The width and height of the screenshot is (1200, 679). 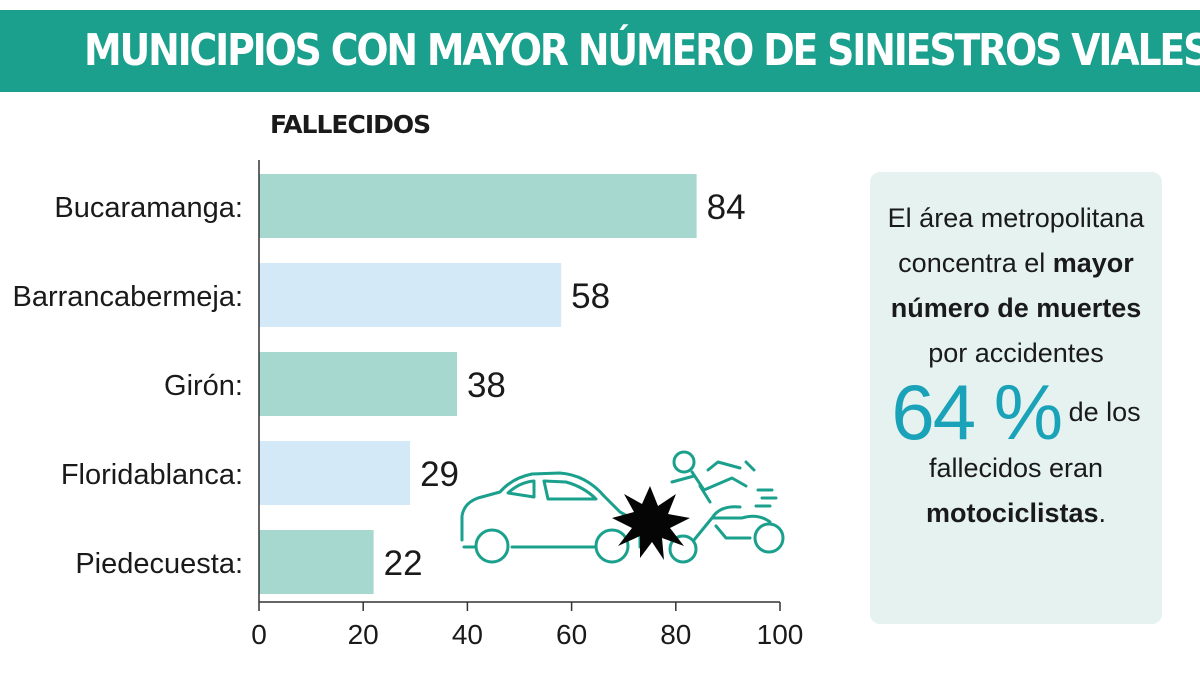 What do you see at coordinates (148, 208) in the screenshot?
I see `category-label-1: Bucaramanga:` at bounding box center [148, 208].